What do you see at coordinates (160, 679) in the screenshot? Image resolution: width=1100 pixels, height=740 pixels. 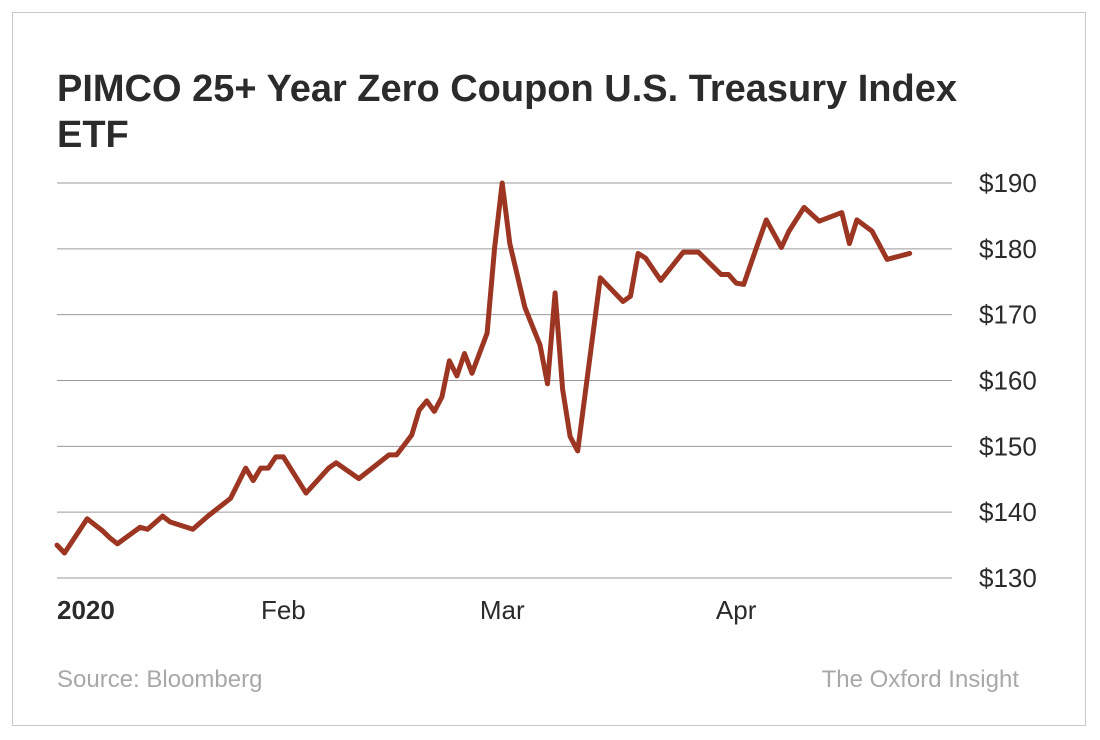 I see `source-note: Source: Bloomberg` at bounding box center [160, 679].